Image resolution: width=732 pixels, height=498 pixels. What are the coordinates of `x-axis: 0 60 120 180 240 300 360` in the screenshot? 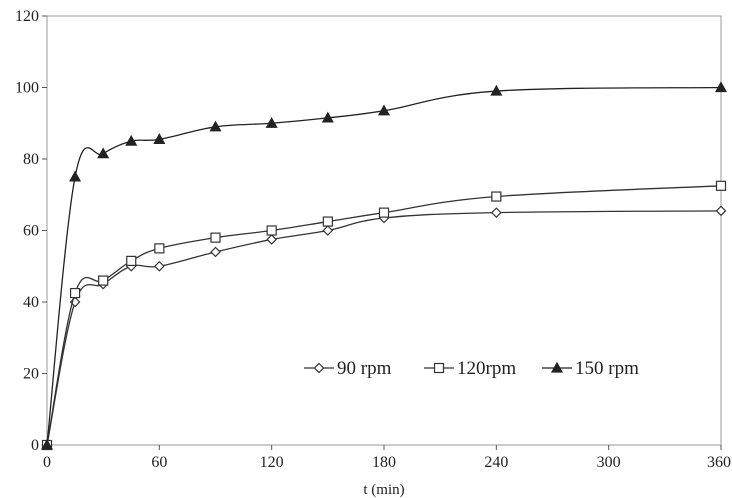 It's located at (387, 458).